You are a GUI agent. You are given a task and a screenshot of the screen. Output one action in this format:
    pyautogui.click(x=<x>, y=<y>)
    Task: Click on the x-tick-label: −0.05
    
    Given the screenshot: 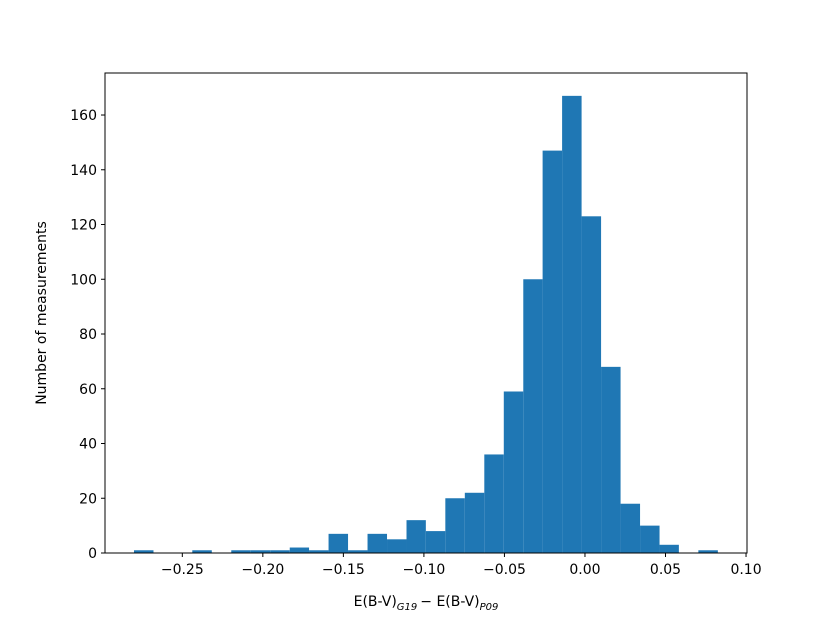 What is the action you would take?
    pyautogui.click(x=504, y=570)
    